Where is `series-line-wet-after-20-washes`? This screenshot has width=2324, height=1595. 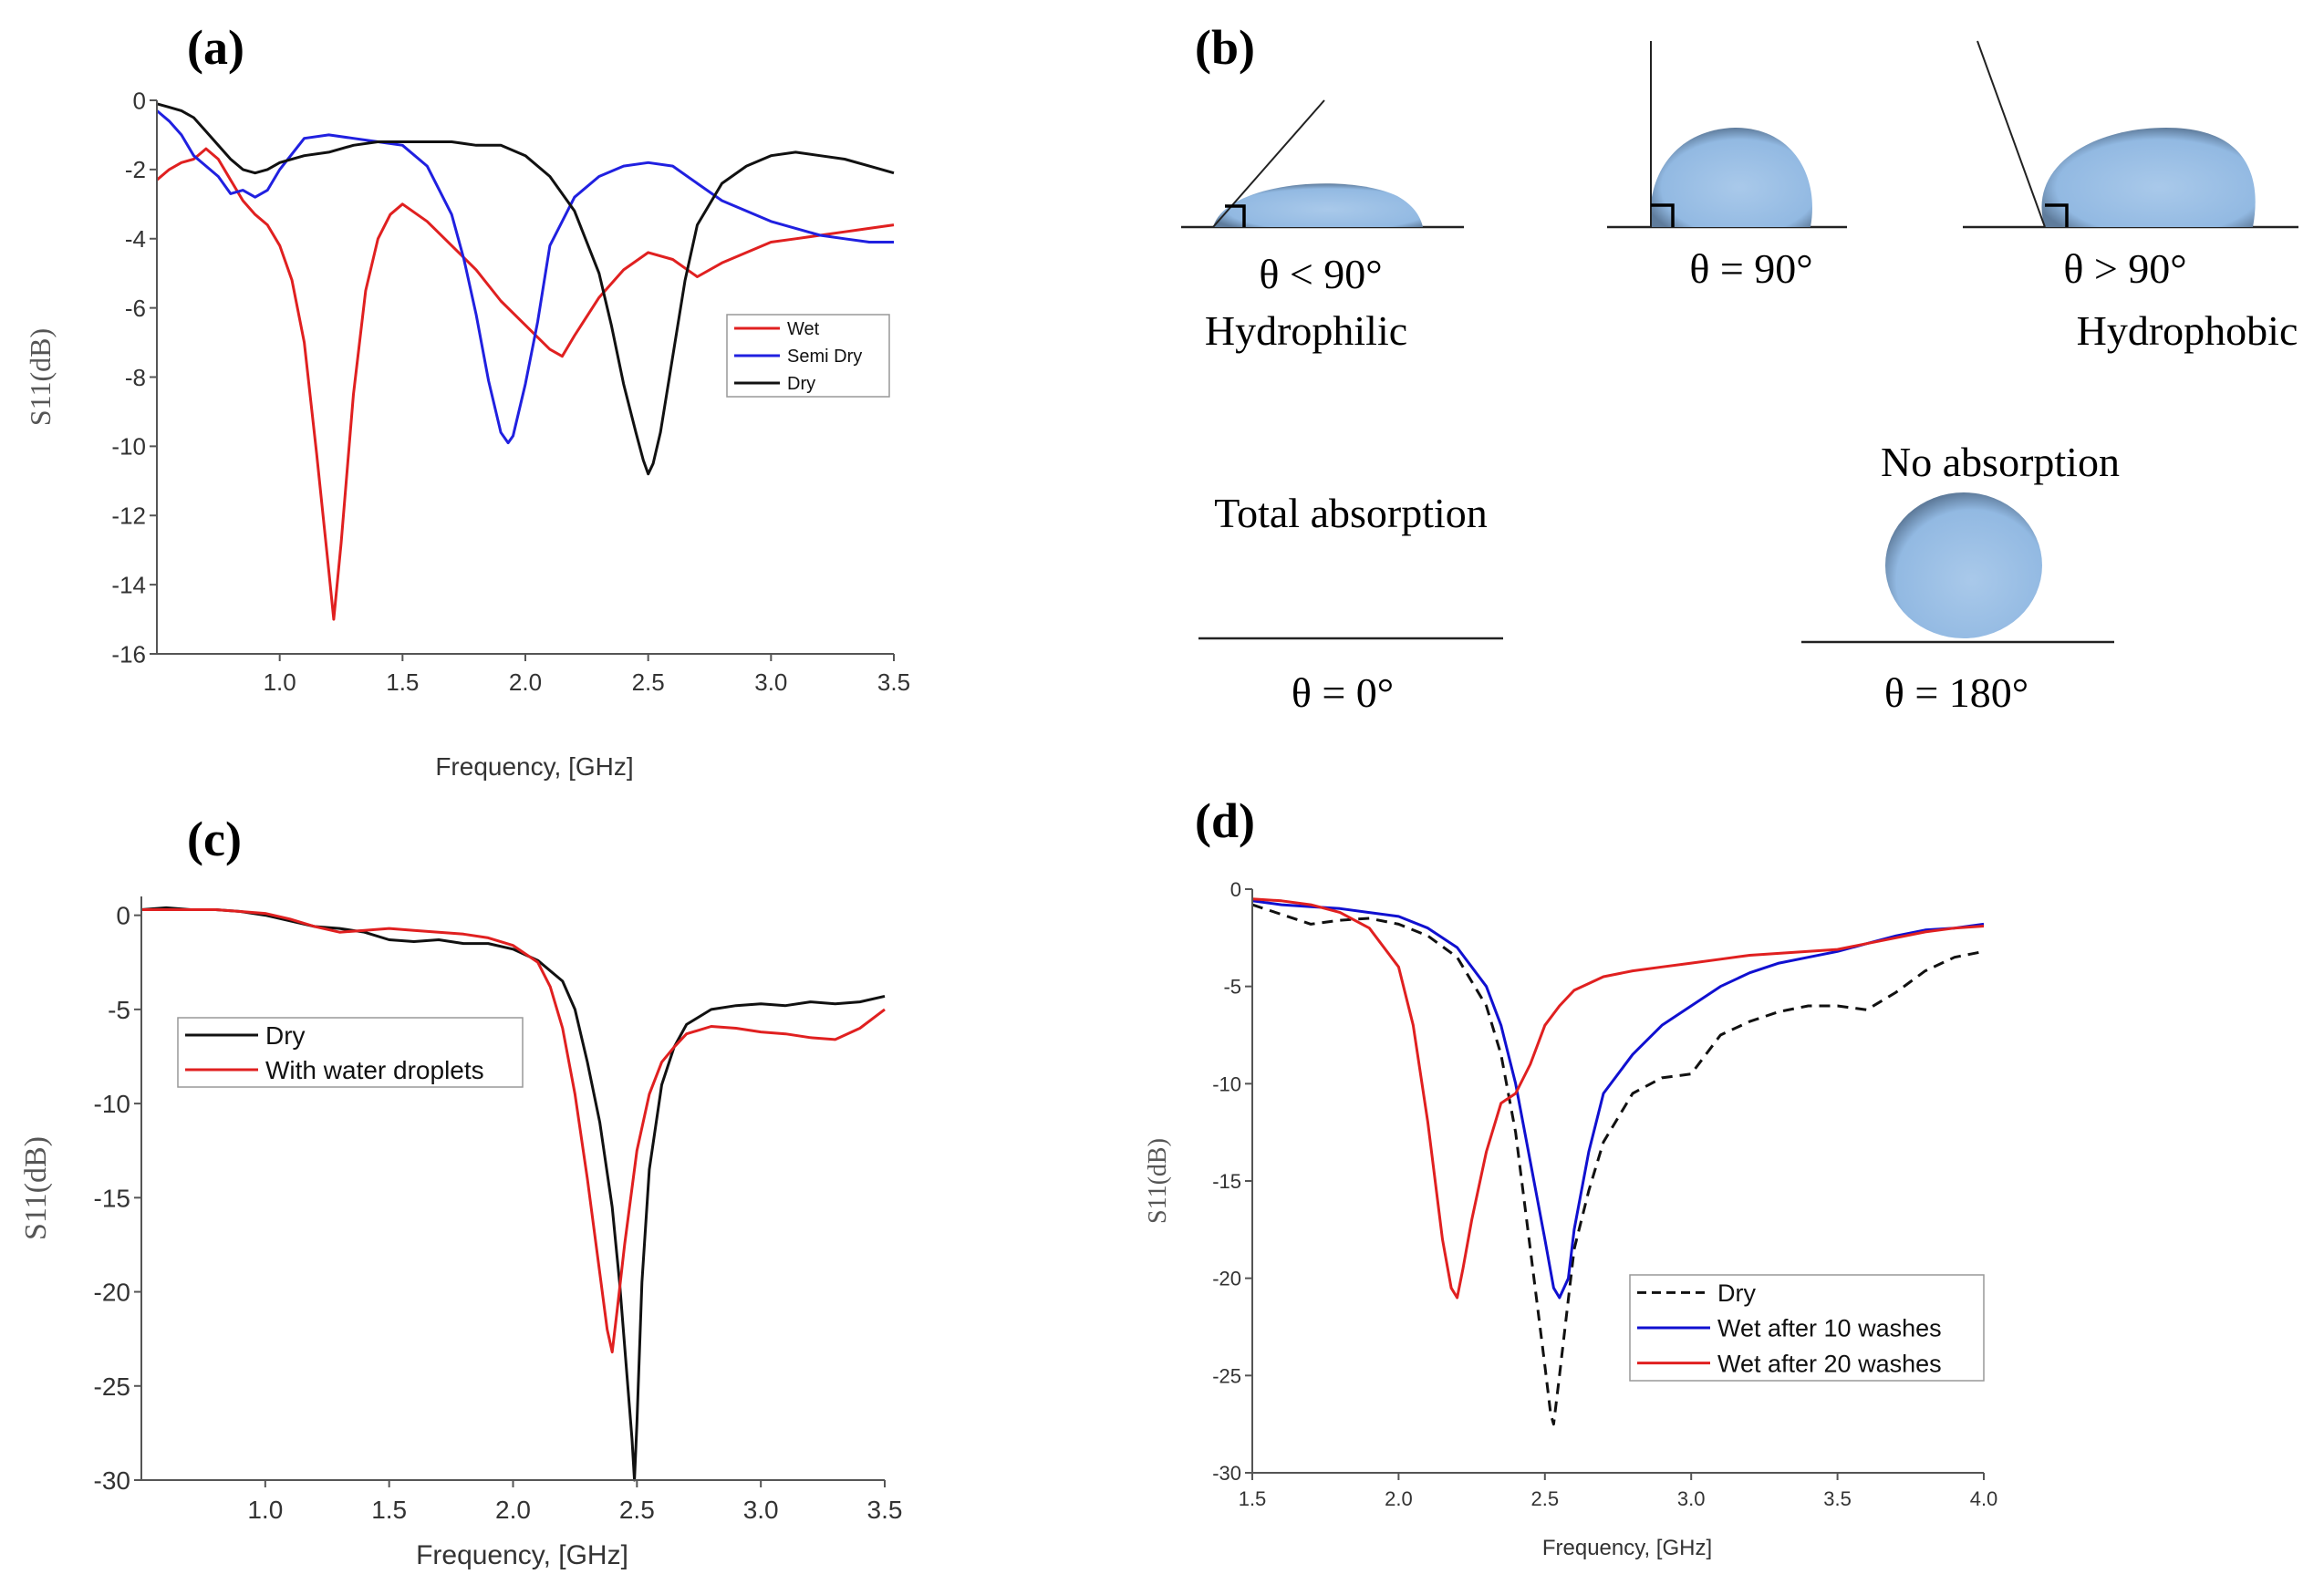
series-line-wet-after-20-washes is located at coordinates (1618, 1098).